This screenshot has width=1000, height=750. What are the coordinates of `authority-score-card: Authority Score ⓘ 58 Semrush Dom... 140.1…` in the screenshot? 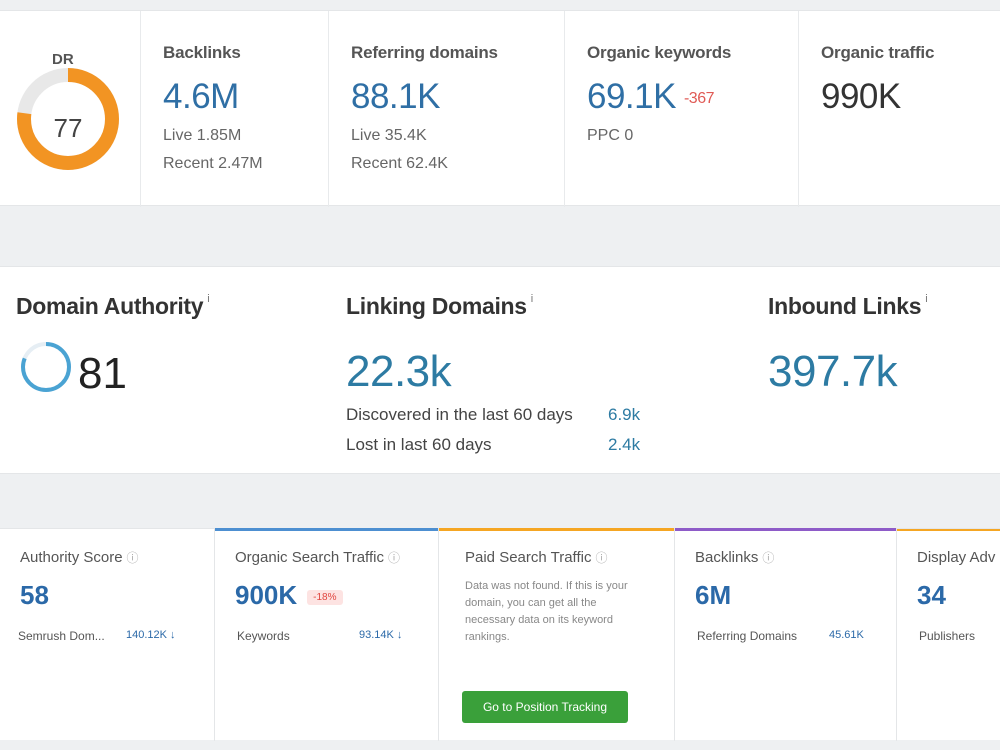 It's located at (107, 635).